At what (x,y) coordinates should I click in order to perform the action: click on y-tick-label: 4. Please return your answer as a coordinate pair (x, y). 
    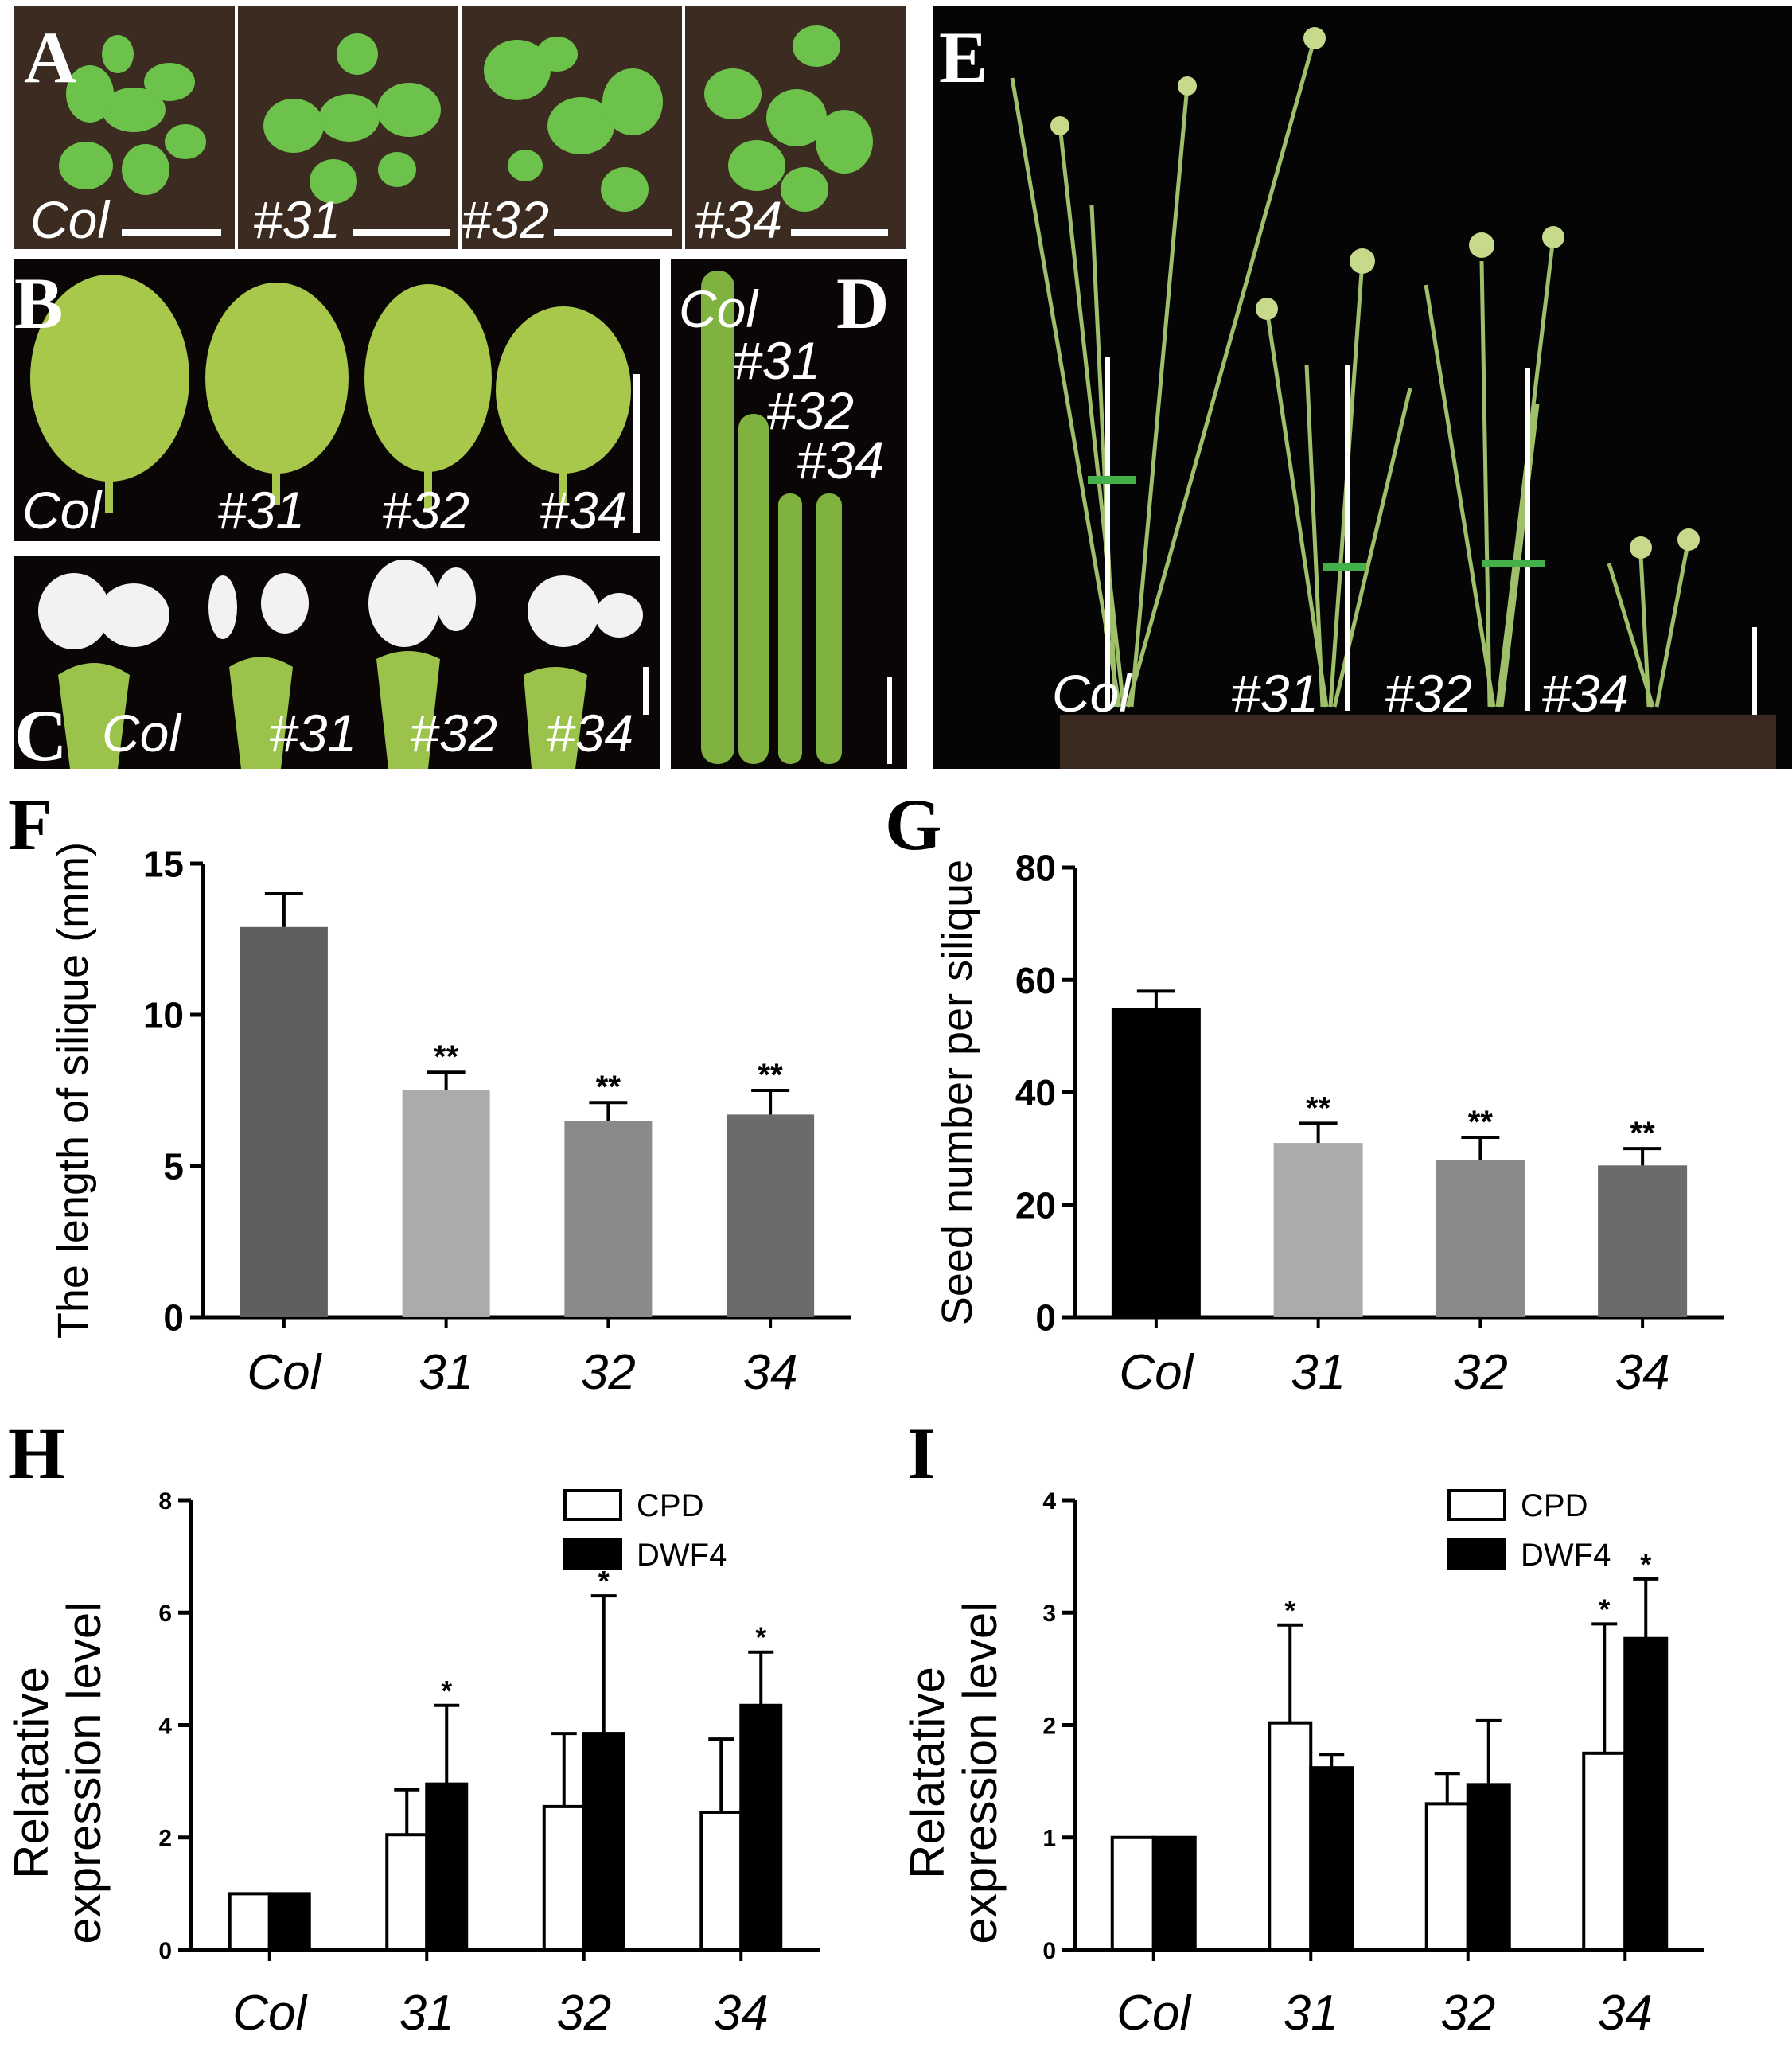
    Looking at the image, I should click on (1049, 1501).